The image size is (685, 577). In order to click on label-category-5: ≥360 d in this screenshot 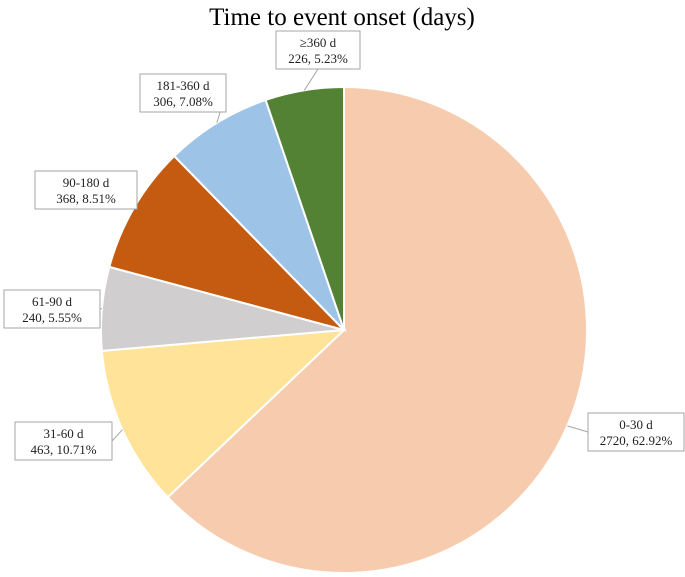, I will do `click(318, 42)`.